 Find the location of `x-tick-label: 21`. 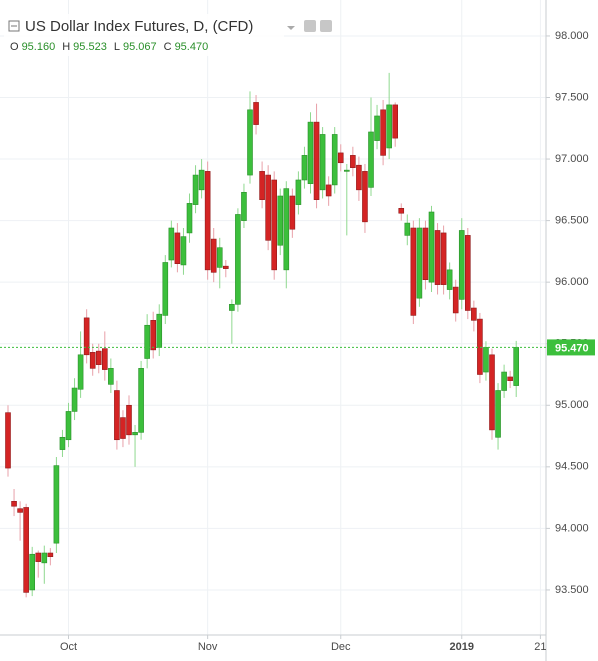

x-tick-label: 21 is located at coordinates (540, 647).